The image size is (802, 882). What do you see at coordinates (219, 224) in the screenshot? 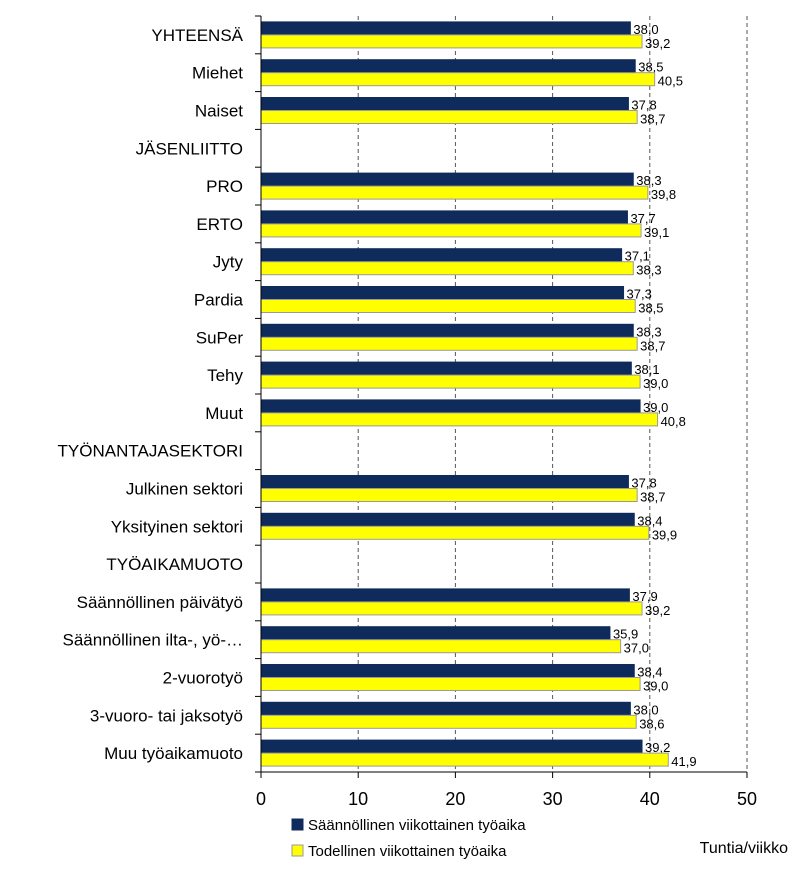
I see `category-label: ERTO` at bounding box center [219, 224].